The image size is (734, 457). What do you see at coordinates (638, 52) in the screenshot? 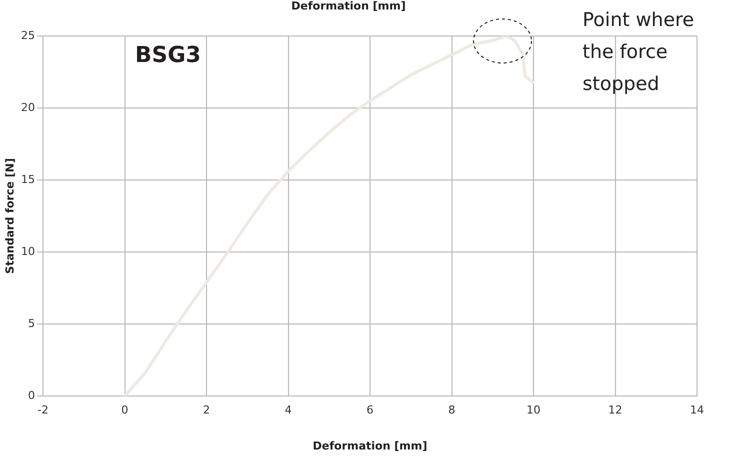
I see `annotation: Point where the force stopped` at bounding box center [638, 52].